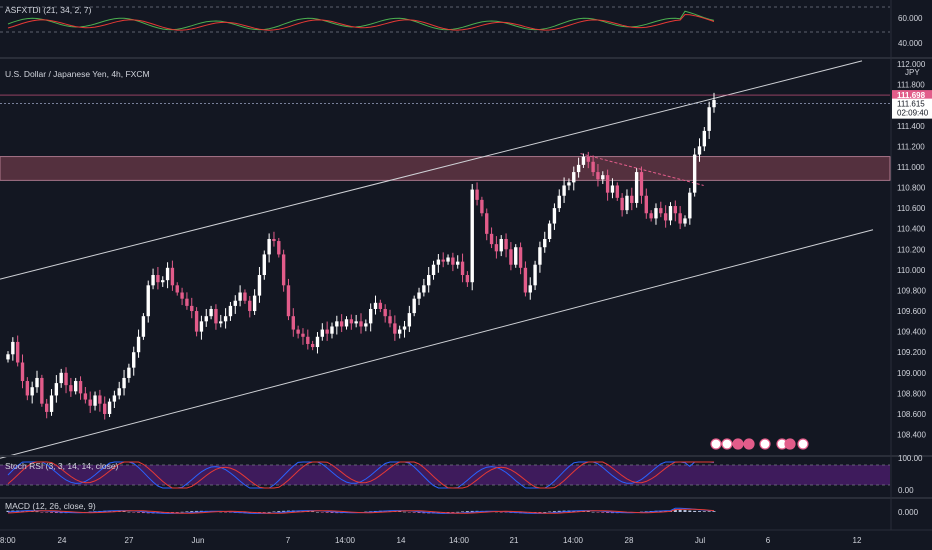 This screenshot has height=550, width=932. I want to click on asf-pane: ASFXTDI (21, 34, 2, 7) 60.000 40.000, so click(461, 26).